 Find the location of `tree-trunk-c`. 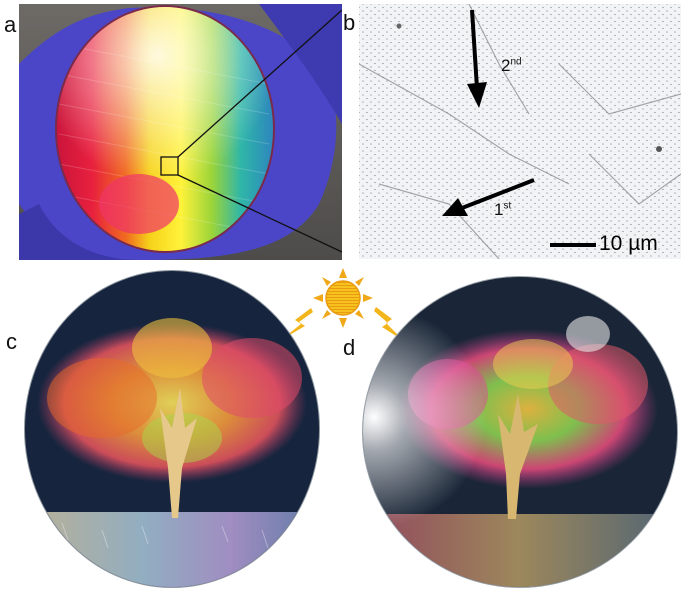

tree-trunk-c is located at coordinates (178, 453).